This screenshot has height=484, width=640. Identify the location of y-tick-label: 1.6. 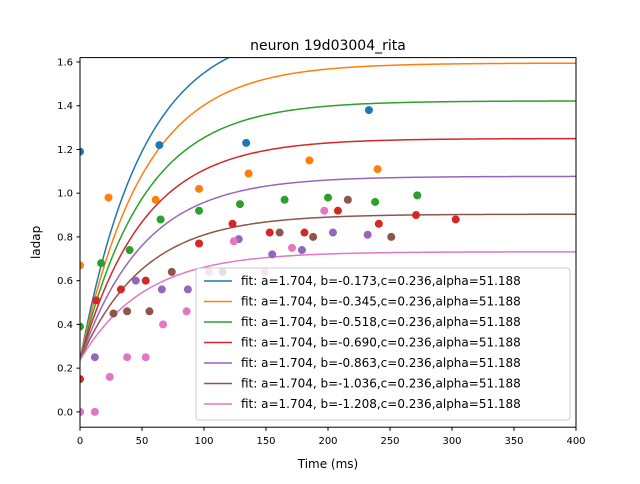
(65, 62).